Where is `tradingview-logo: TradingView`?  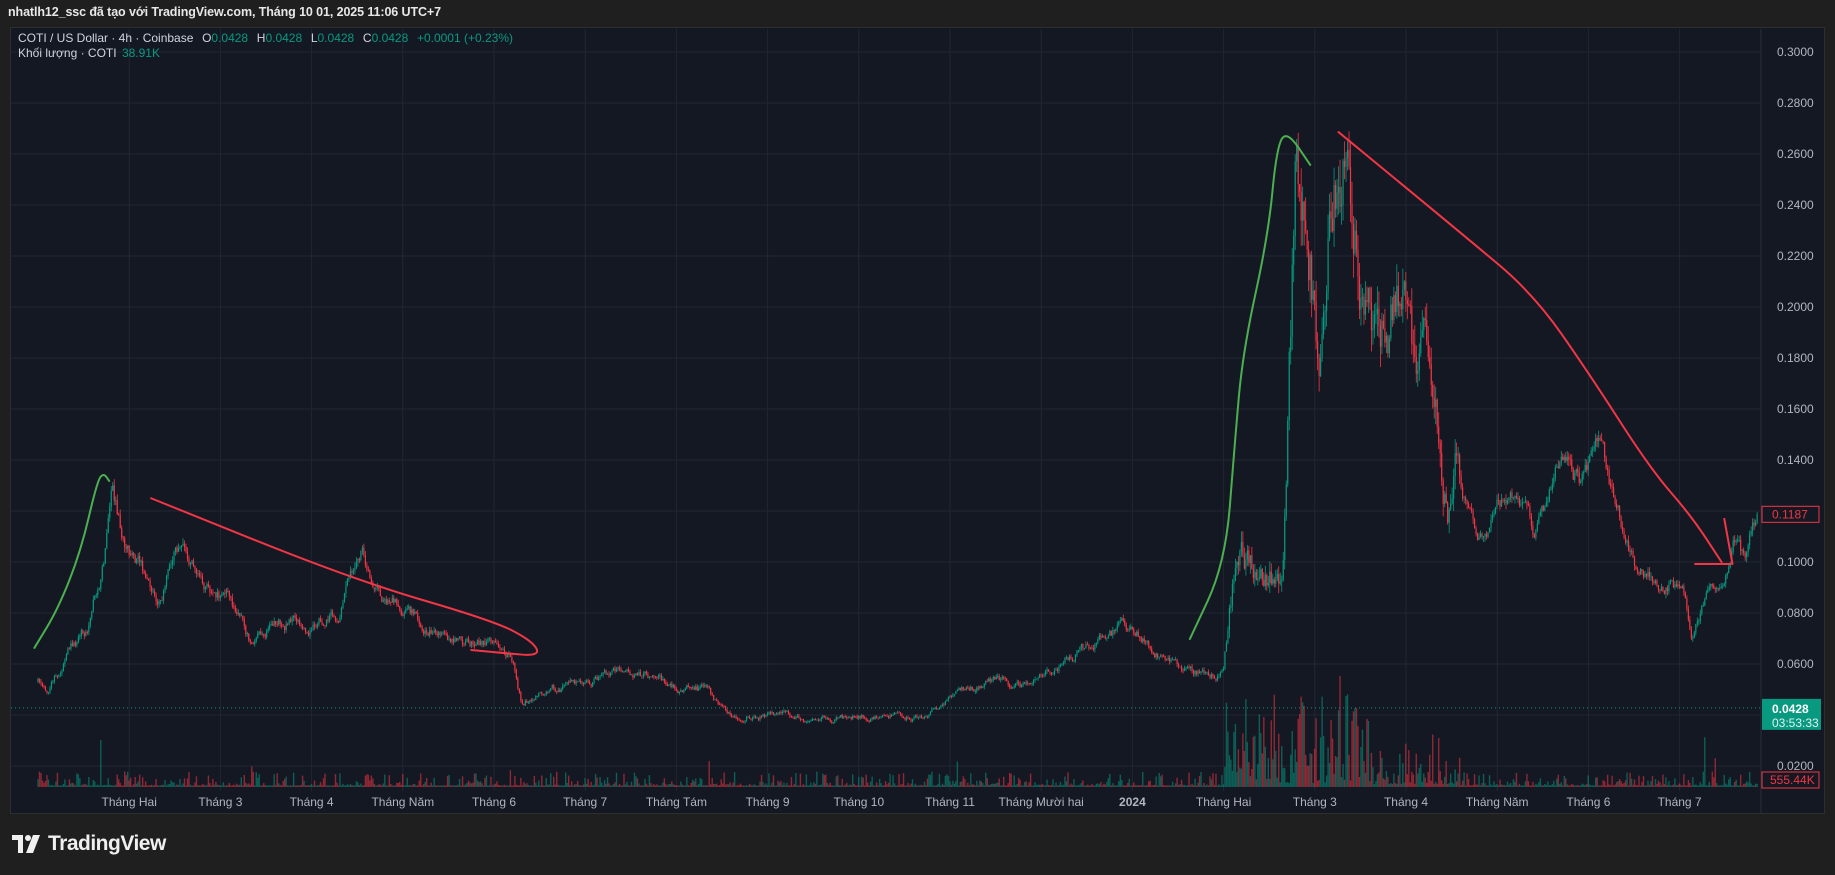
tradingview-logo: TradingView is located at coordinates (89, 844).